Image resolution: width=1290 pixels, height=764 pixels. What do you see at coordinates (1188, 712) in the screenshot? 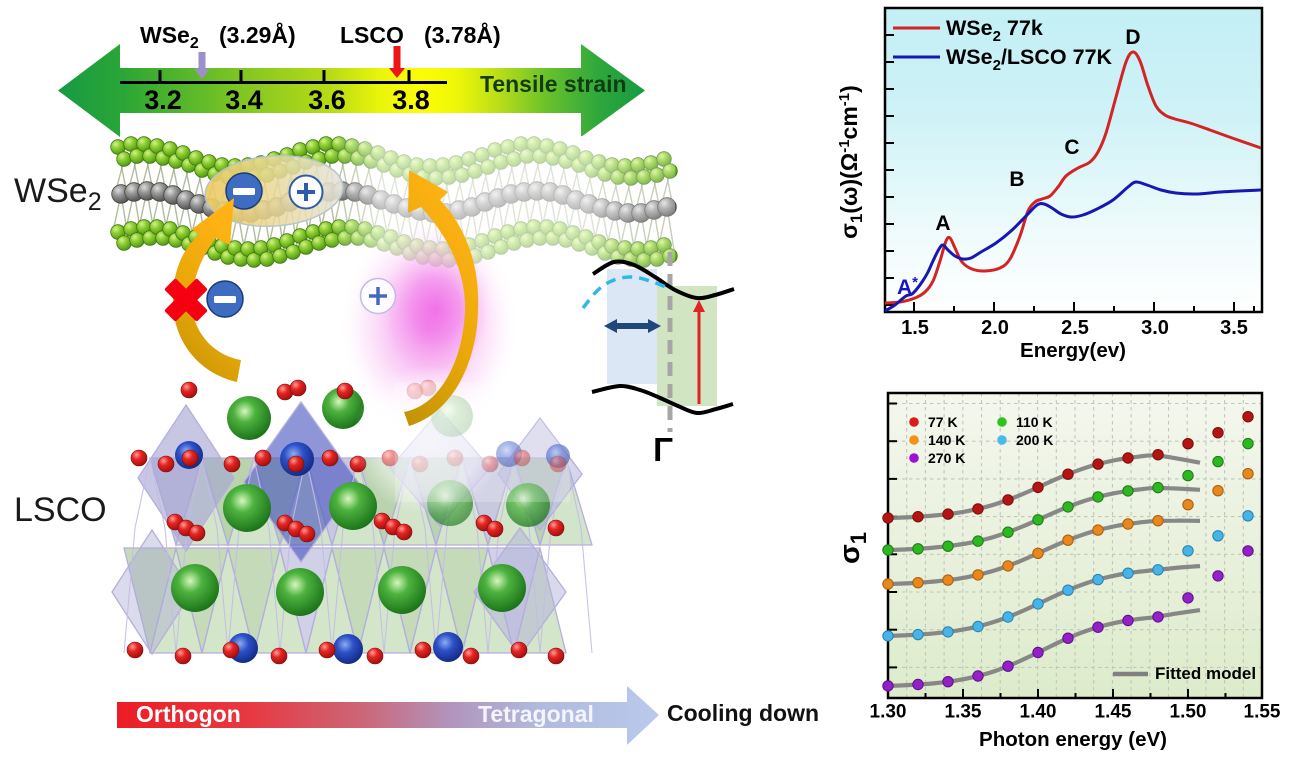
I see `svg-text: 1.50` at bounding box center [1188, 712].